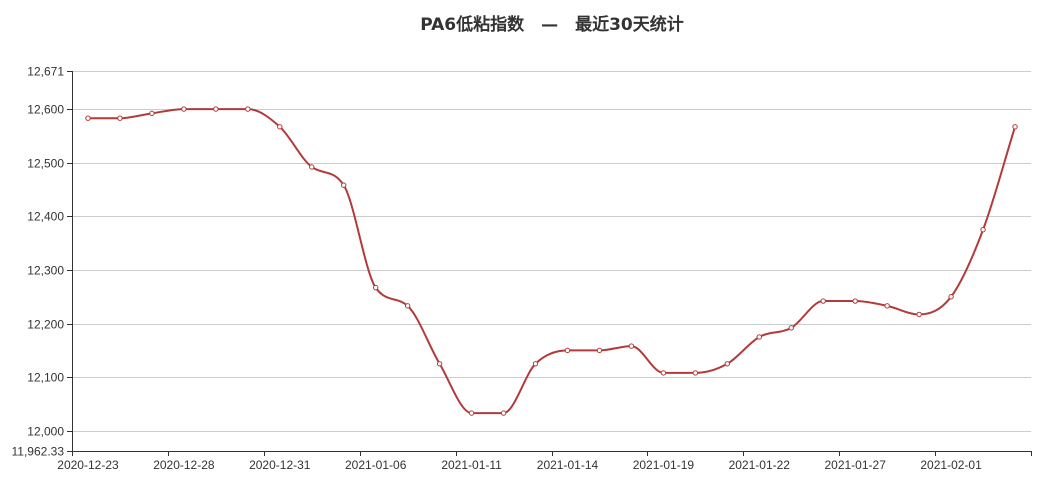 Image resolution: width=1046 pixels, height=491 pixels. I want to click on x-tick-label: 2021-01-27, so click(855, 465).